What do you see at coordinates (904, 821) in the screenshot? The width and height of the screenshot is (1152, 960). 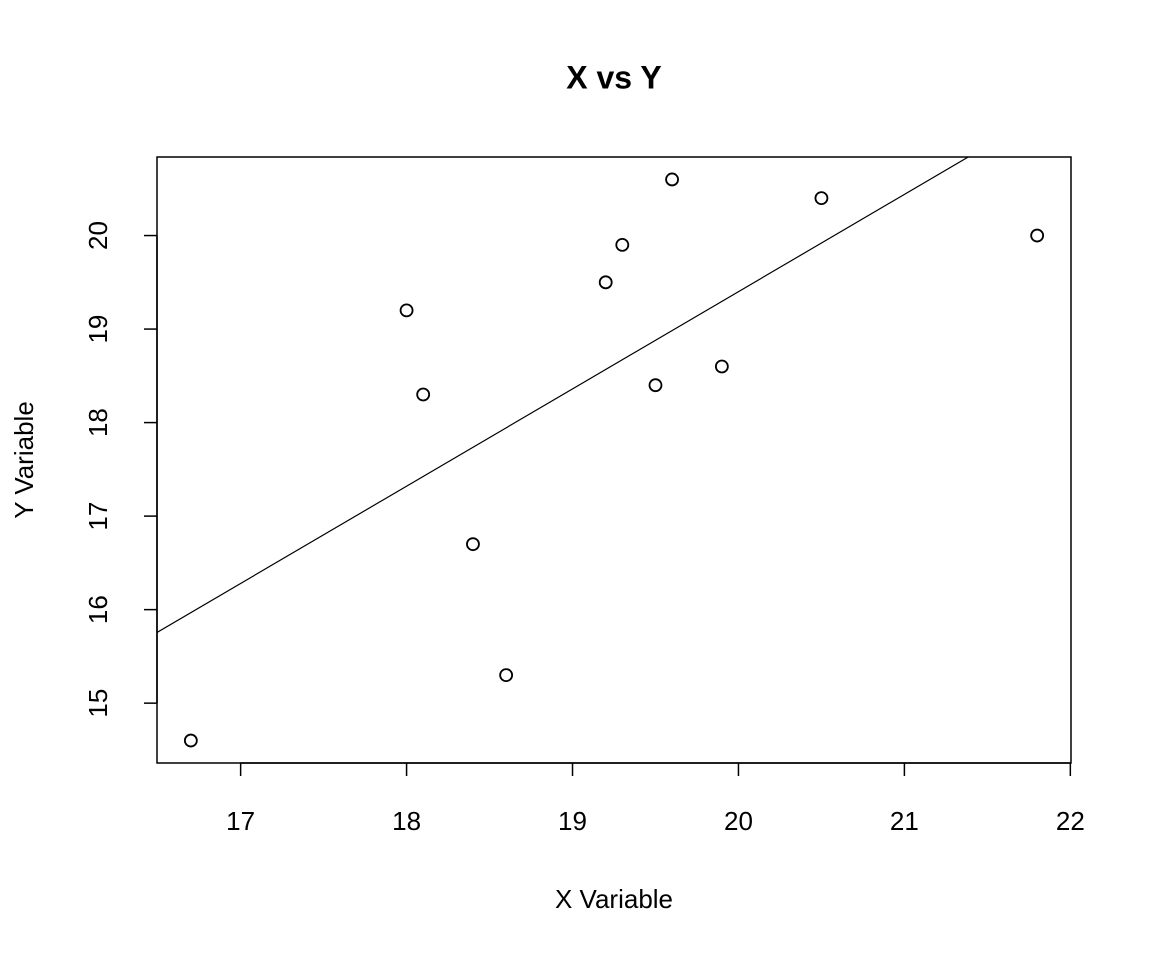 I see `x-tick-label: 21` at bounding box center [904, 821].